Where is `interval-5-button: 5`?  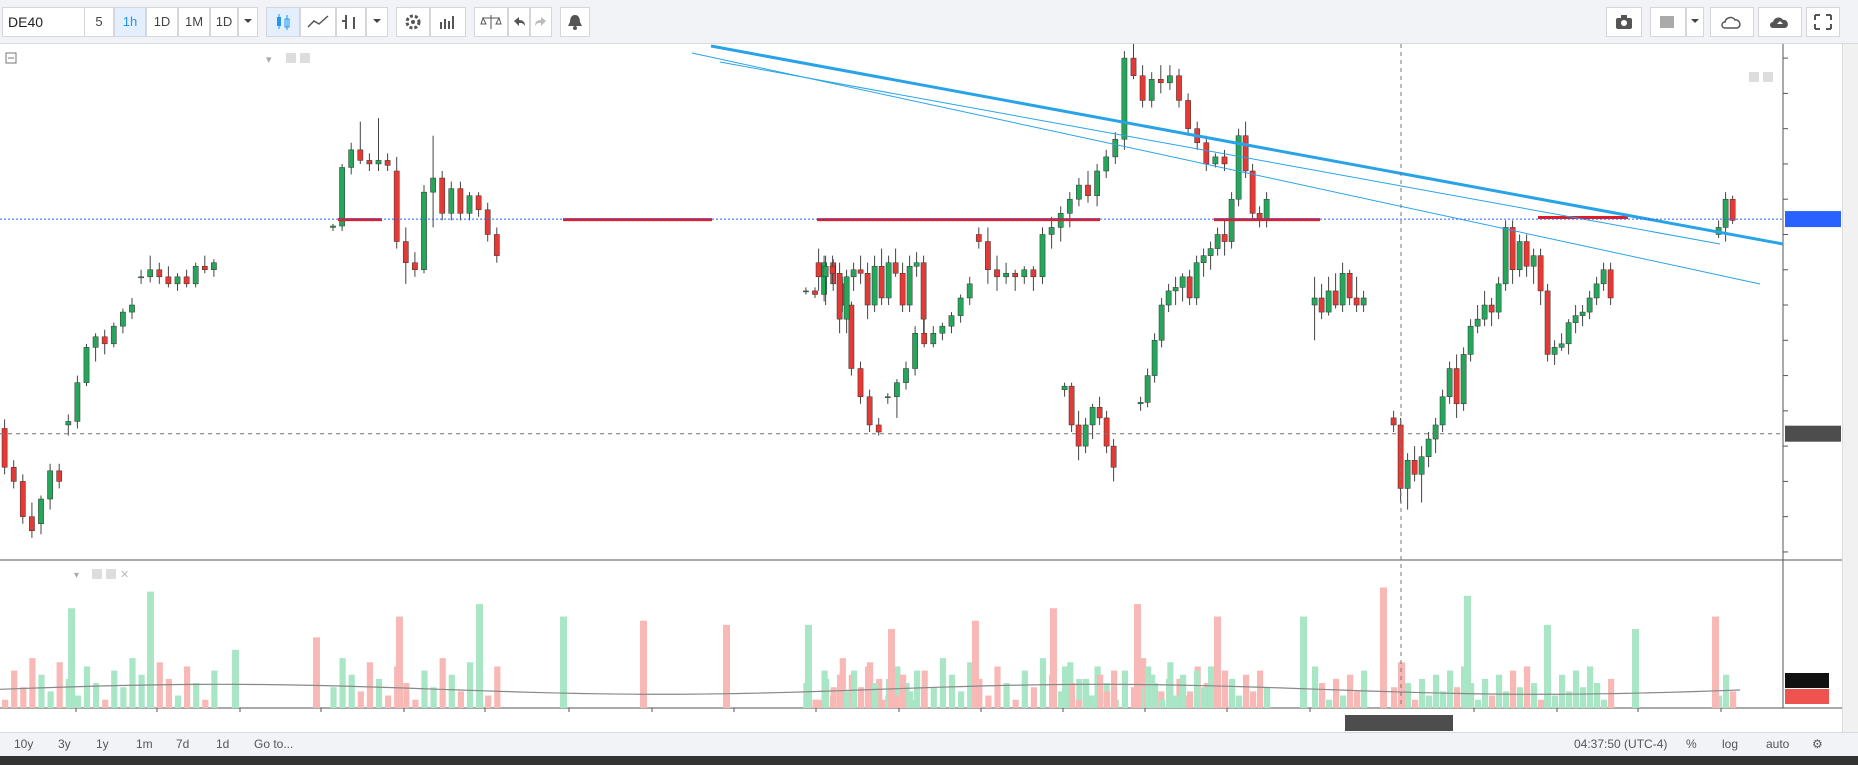 interval-5-button: 5 is located at coordinates (99, 22).